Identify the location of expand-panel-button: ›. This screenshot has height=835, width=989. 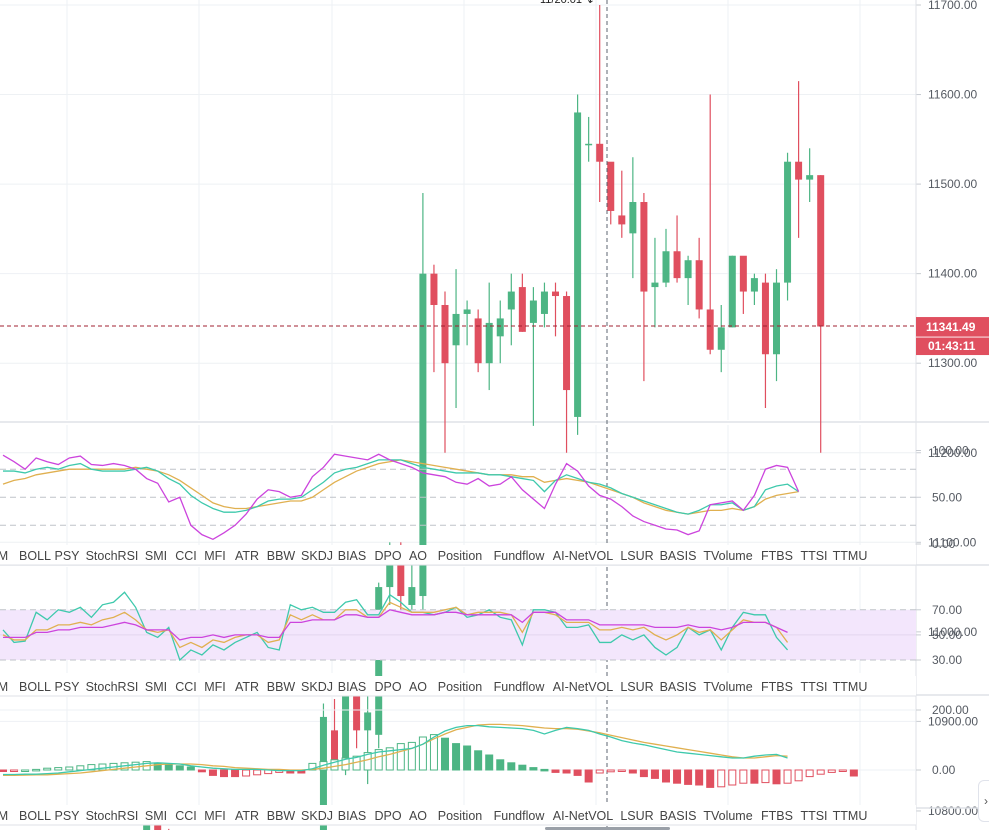
(983, 801).